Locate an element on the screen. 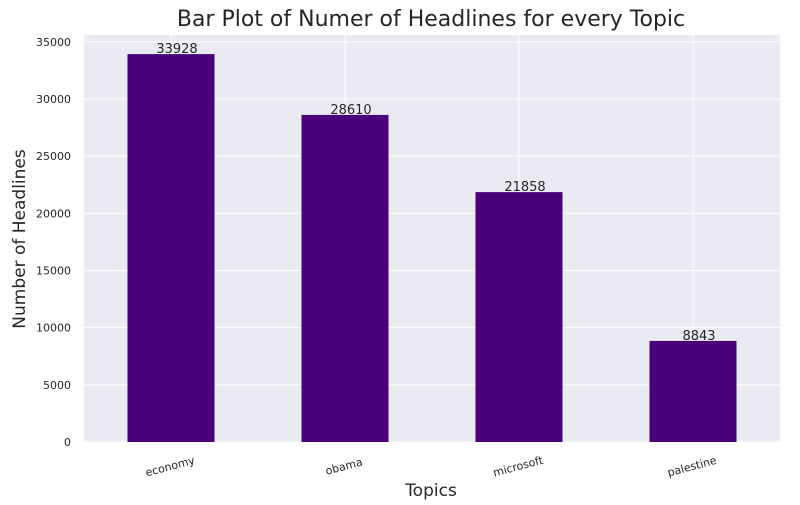 The width and height of the screenshot is (800, 505). bar-microsoft is located at coordinates (519, 317).